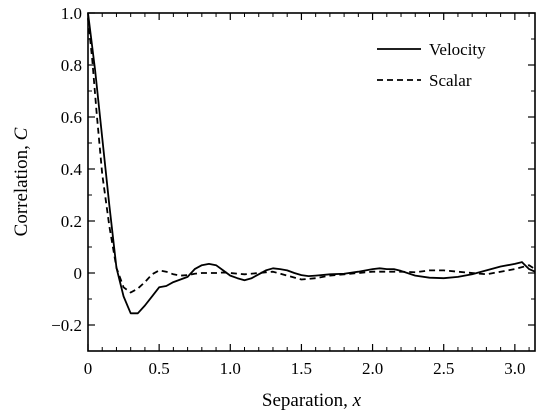  I want to click on x-tick-label: 3.0, so click(514, 368).